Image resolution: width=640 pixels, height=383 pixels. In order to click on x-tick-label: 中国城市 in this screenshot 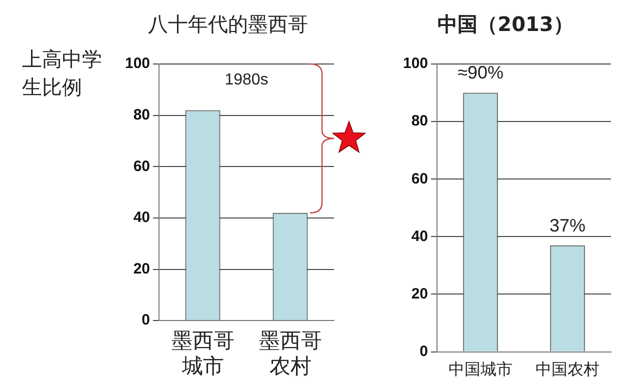, I will do `click(480, 369)`.